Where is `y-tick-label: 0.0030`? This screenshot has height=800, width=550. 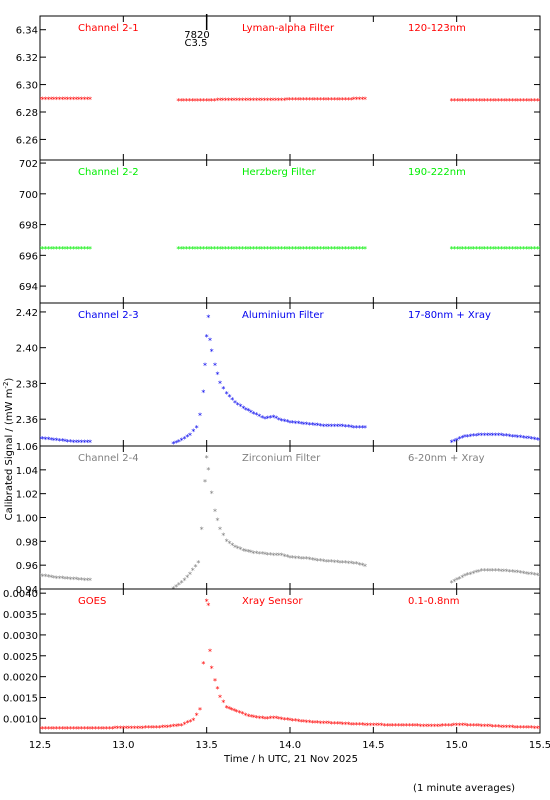 y-tick-label: 0.0030 is located at coordinates (20, 636).